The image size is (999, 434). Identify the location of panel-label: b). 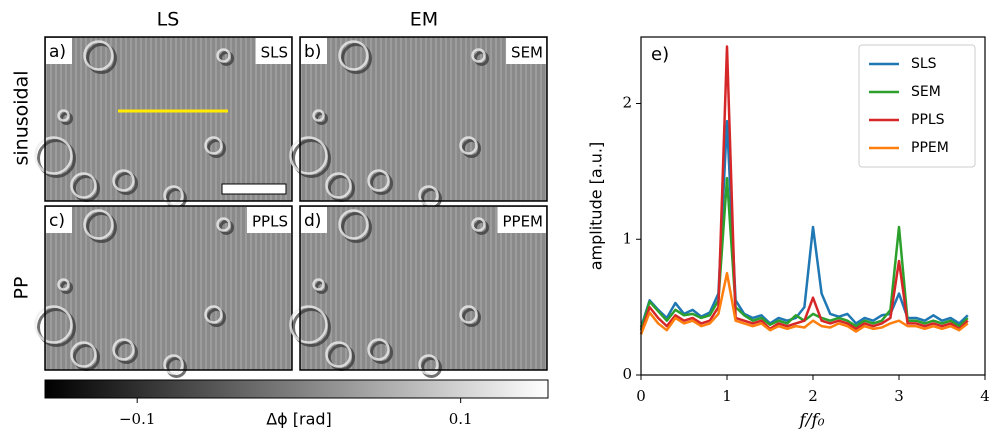
(312, 52).